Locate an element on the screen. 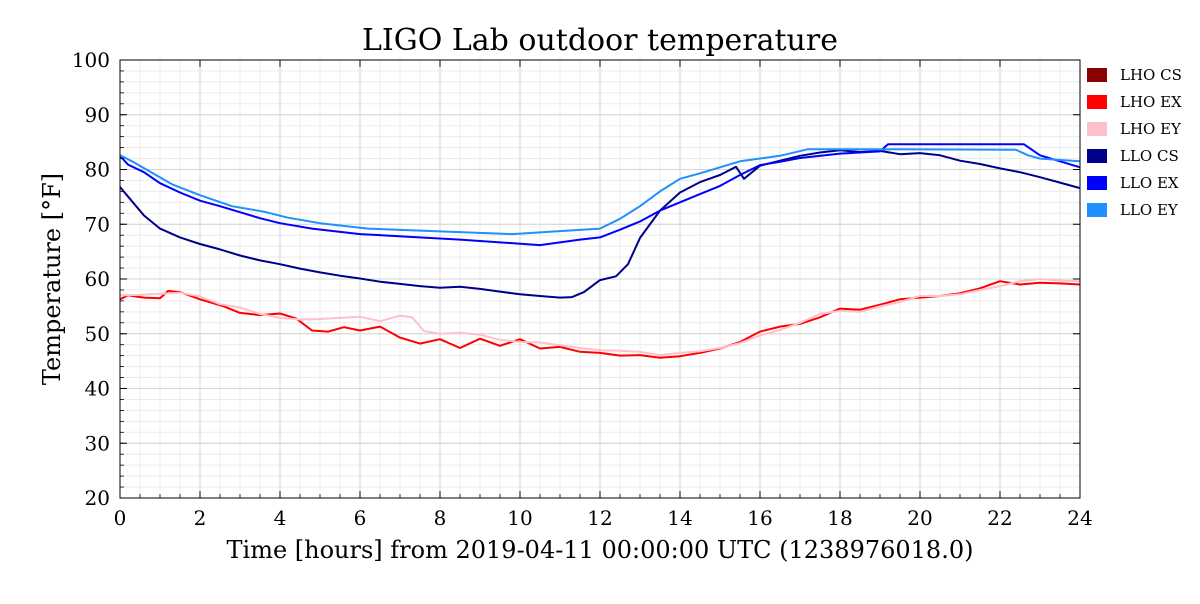 The width and height of the screenshot is (1200, 604). legend-label: LLO EY is located at coordinates (1149, 210).